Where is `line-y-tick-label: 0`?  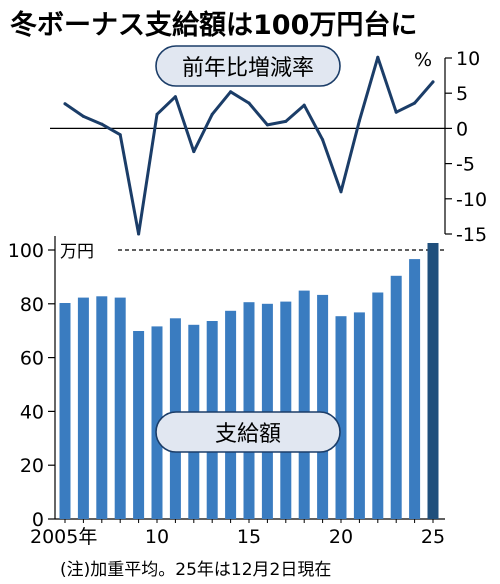
line-y-tick-label: 0 is located at coordinates (462, 129).